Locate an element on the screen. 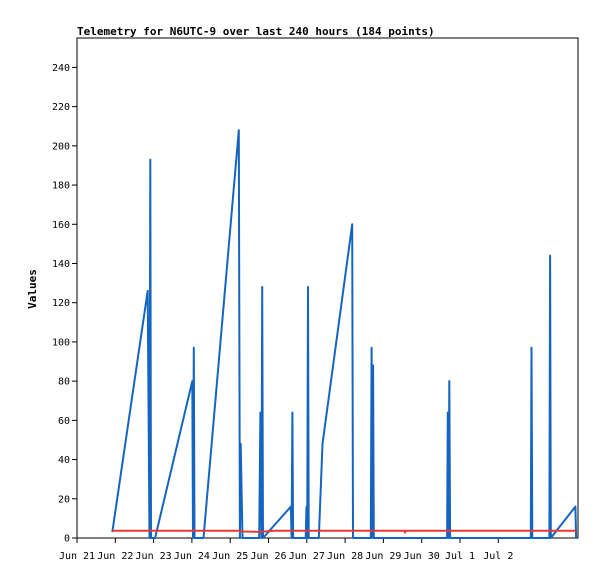 The width and height of the screenshot is (615, 579). y-tick-label: 60 is located at coordinates (64, 421).